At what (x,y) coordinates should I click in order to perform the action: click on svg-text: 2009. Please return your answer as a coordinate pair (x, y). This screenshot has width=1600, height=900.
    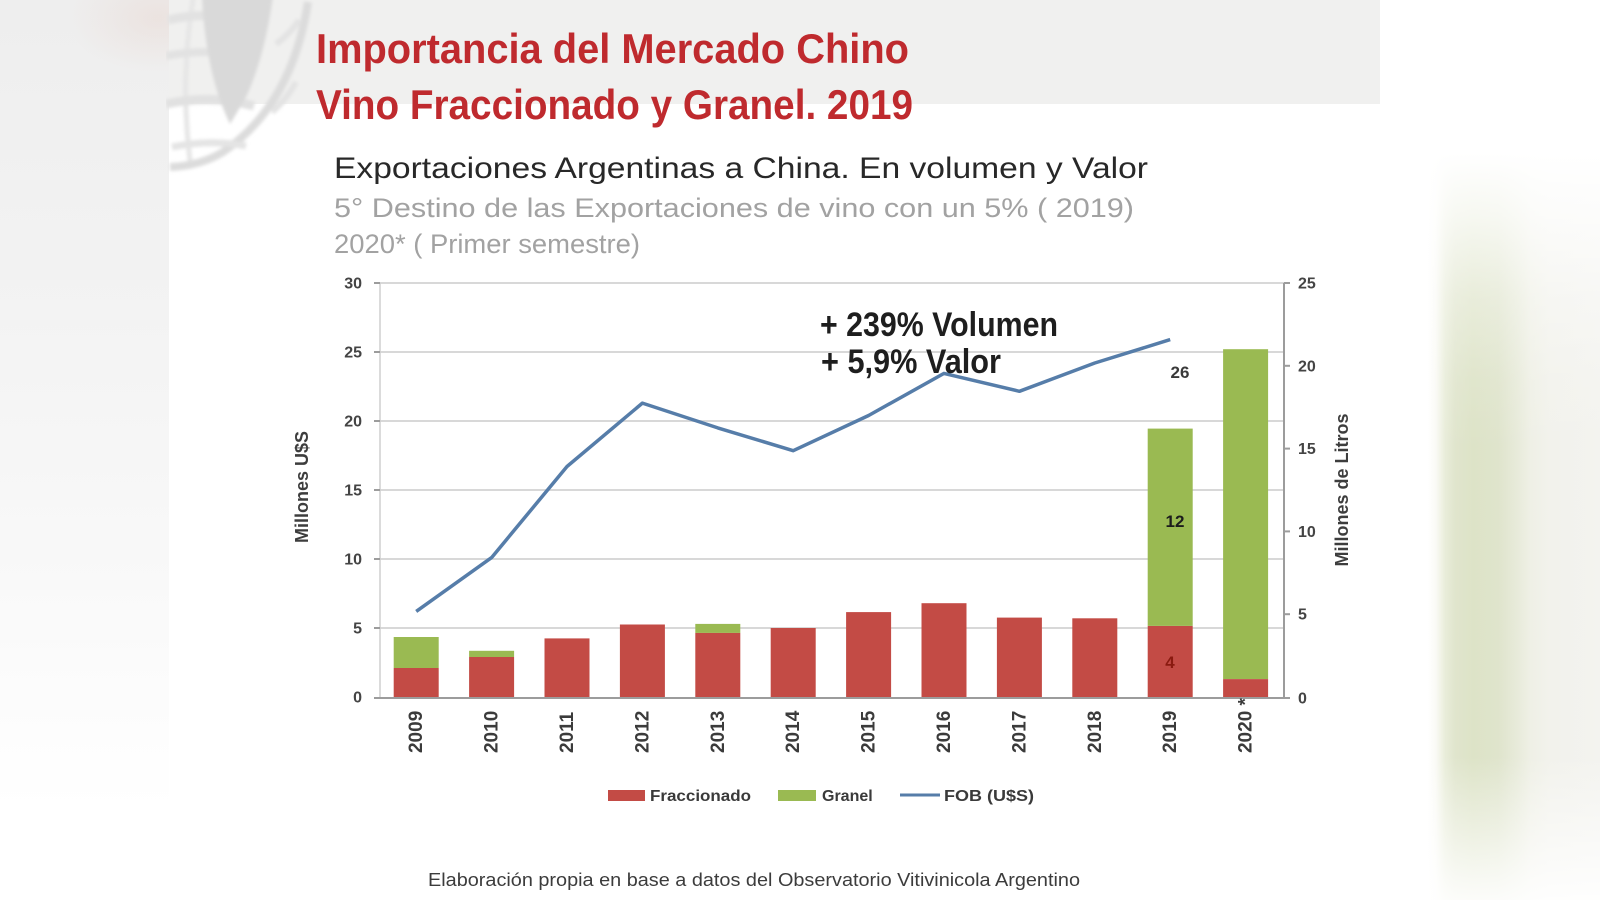
    Looking at the image, I should click on (416, 732).